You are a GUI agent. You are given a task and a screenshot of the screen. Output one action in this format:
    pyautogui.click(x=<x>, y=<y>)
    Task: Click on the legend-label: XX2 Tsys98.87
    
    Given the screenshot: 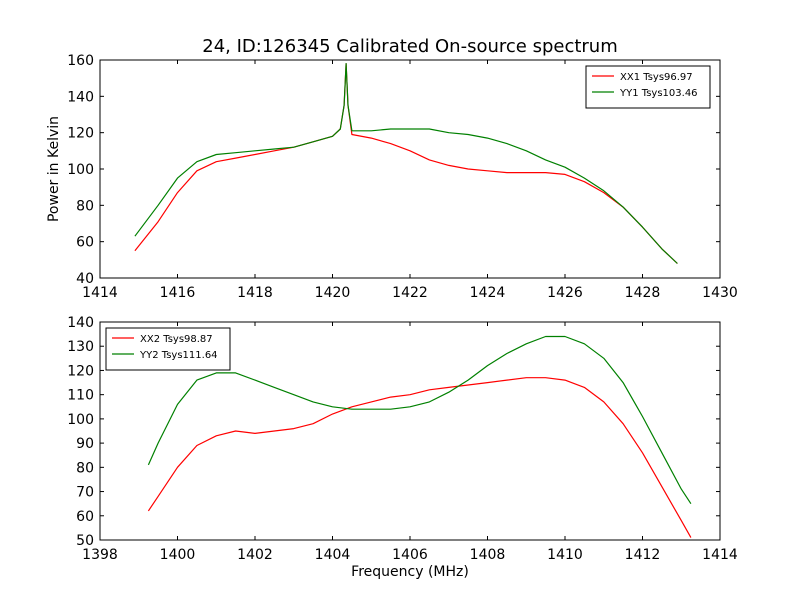 What is the action you would take?
    pyautogui.click(x=176, y=339)
    